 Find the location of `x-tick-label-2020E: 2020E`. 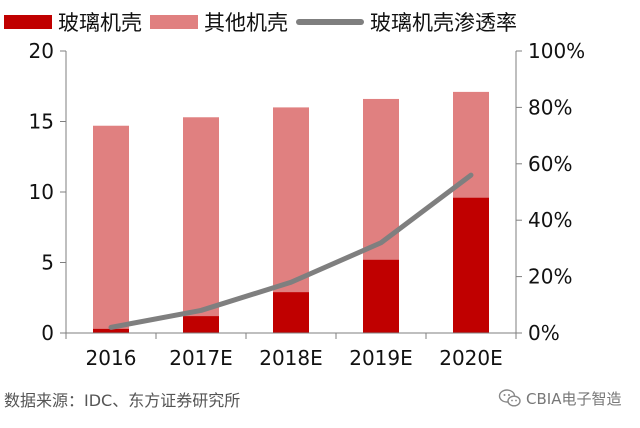

x-tick-label-2020E: 2020E is located at coordinates (471, 358).